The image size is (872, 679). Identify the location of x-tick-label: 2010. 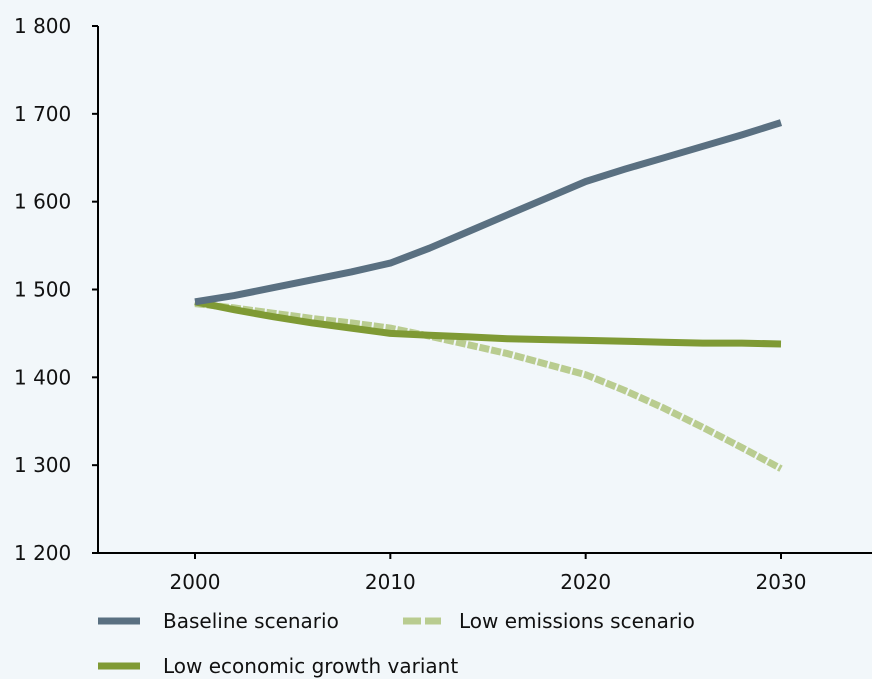
(390, 582).